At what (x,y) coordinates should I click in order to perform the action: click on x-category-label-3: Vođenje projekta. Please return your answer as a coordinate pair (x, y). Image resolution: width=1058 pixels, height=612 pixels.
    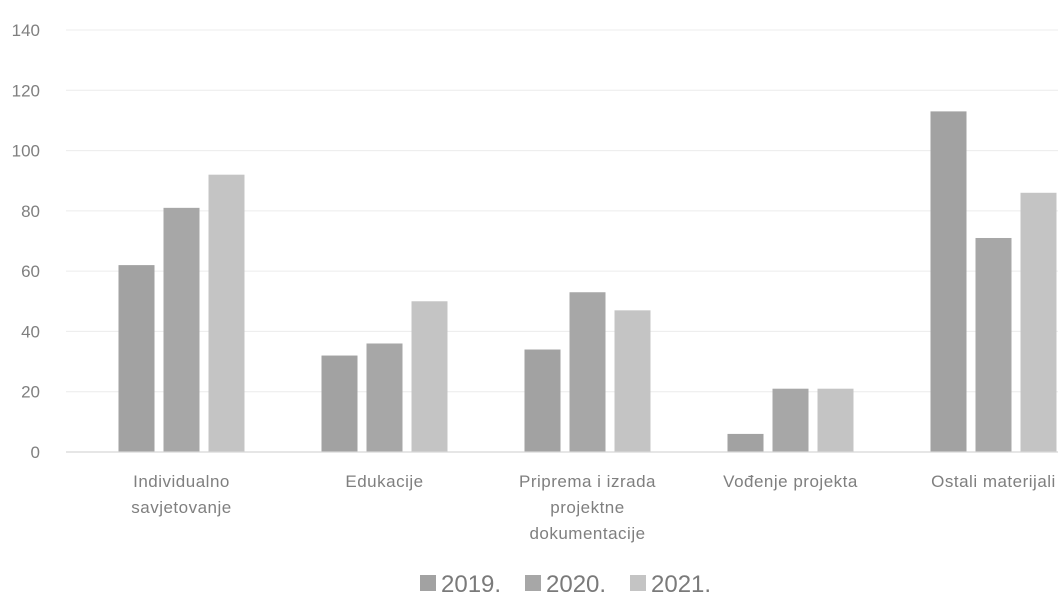
    Looking at the image, I should click on (790, 481).